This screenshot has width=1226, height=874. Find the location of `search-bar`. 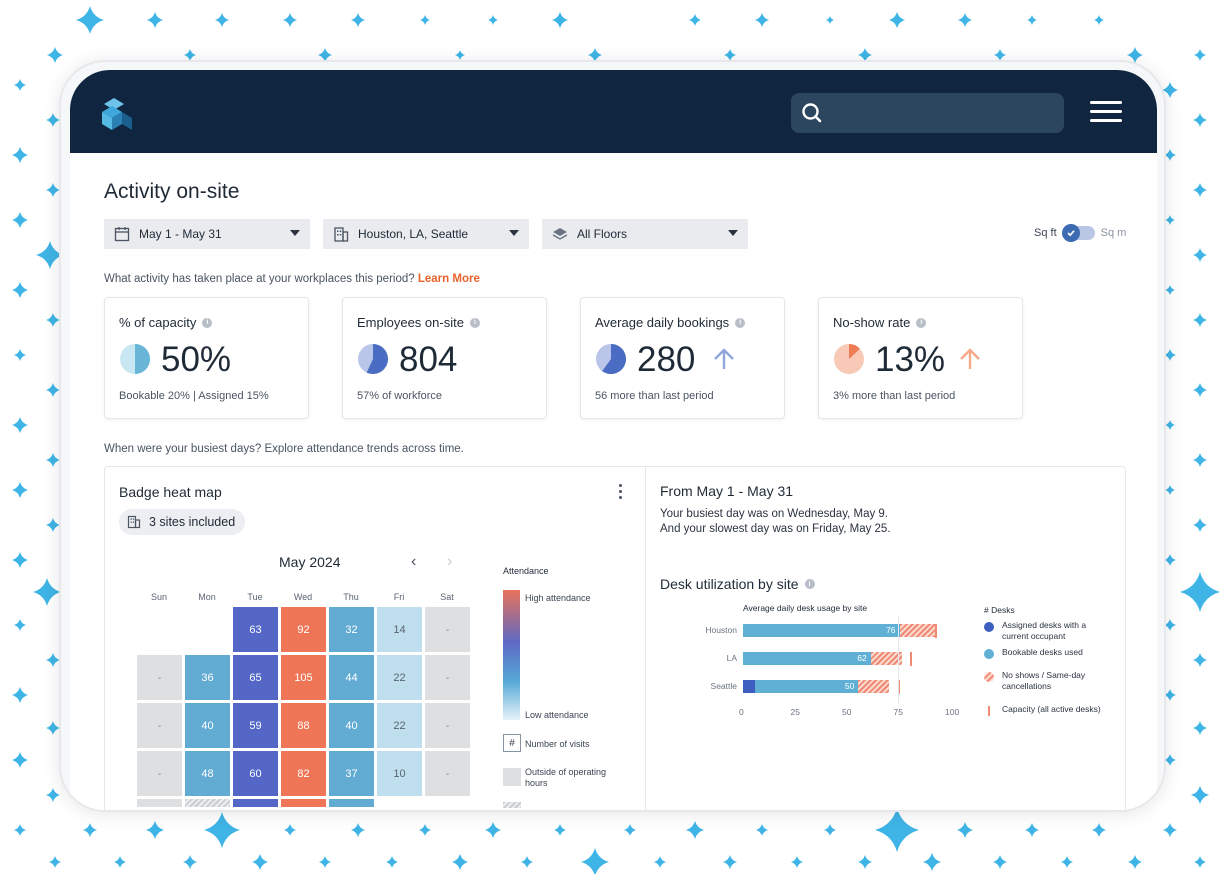

search-bar is located at coordinates (927, 113).